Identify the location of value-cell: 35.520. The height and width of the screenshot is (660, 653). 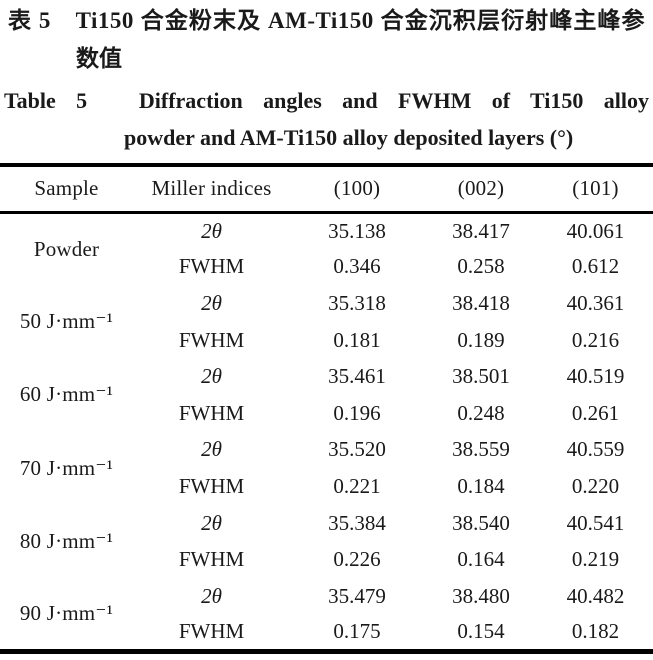
(357, 449).